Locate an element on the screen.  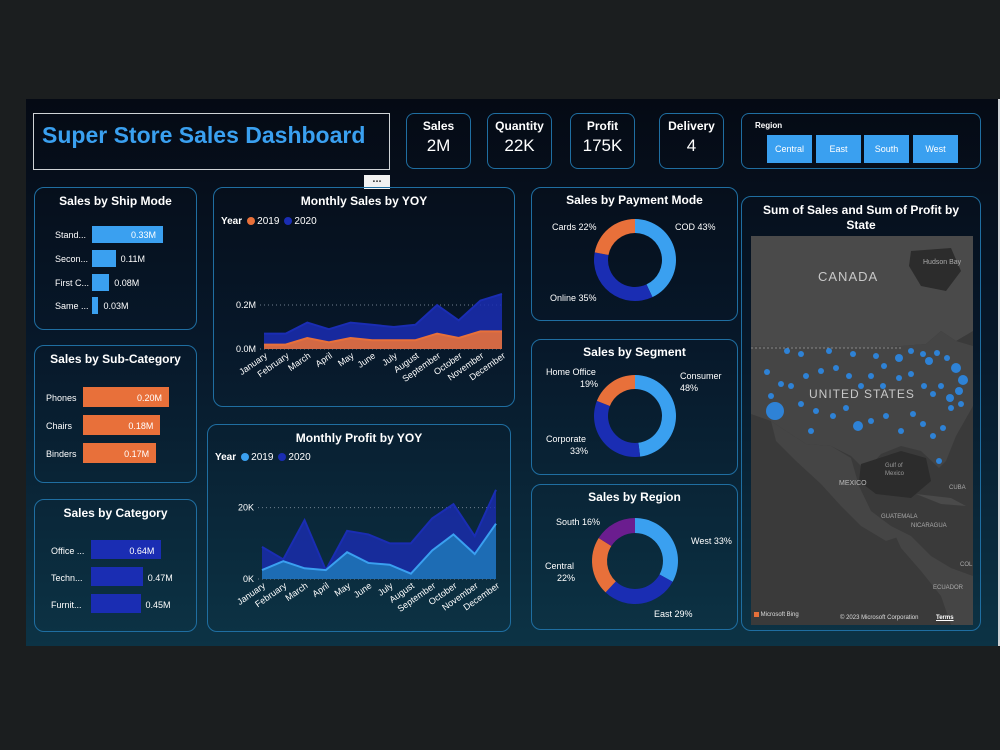
legend-dot-2019 is located at coordinates (245, 457).